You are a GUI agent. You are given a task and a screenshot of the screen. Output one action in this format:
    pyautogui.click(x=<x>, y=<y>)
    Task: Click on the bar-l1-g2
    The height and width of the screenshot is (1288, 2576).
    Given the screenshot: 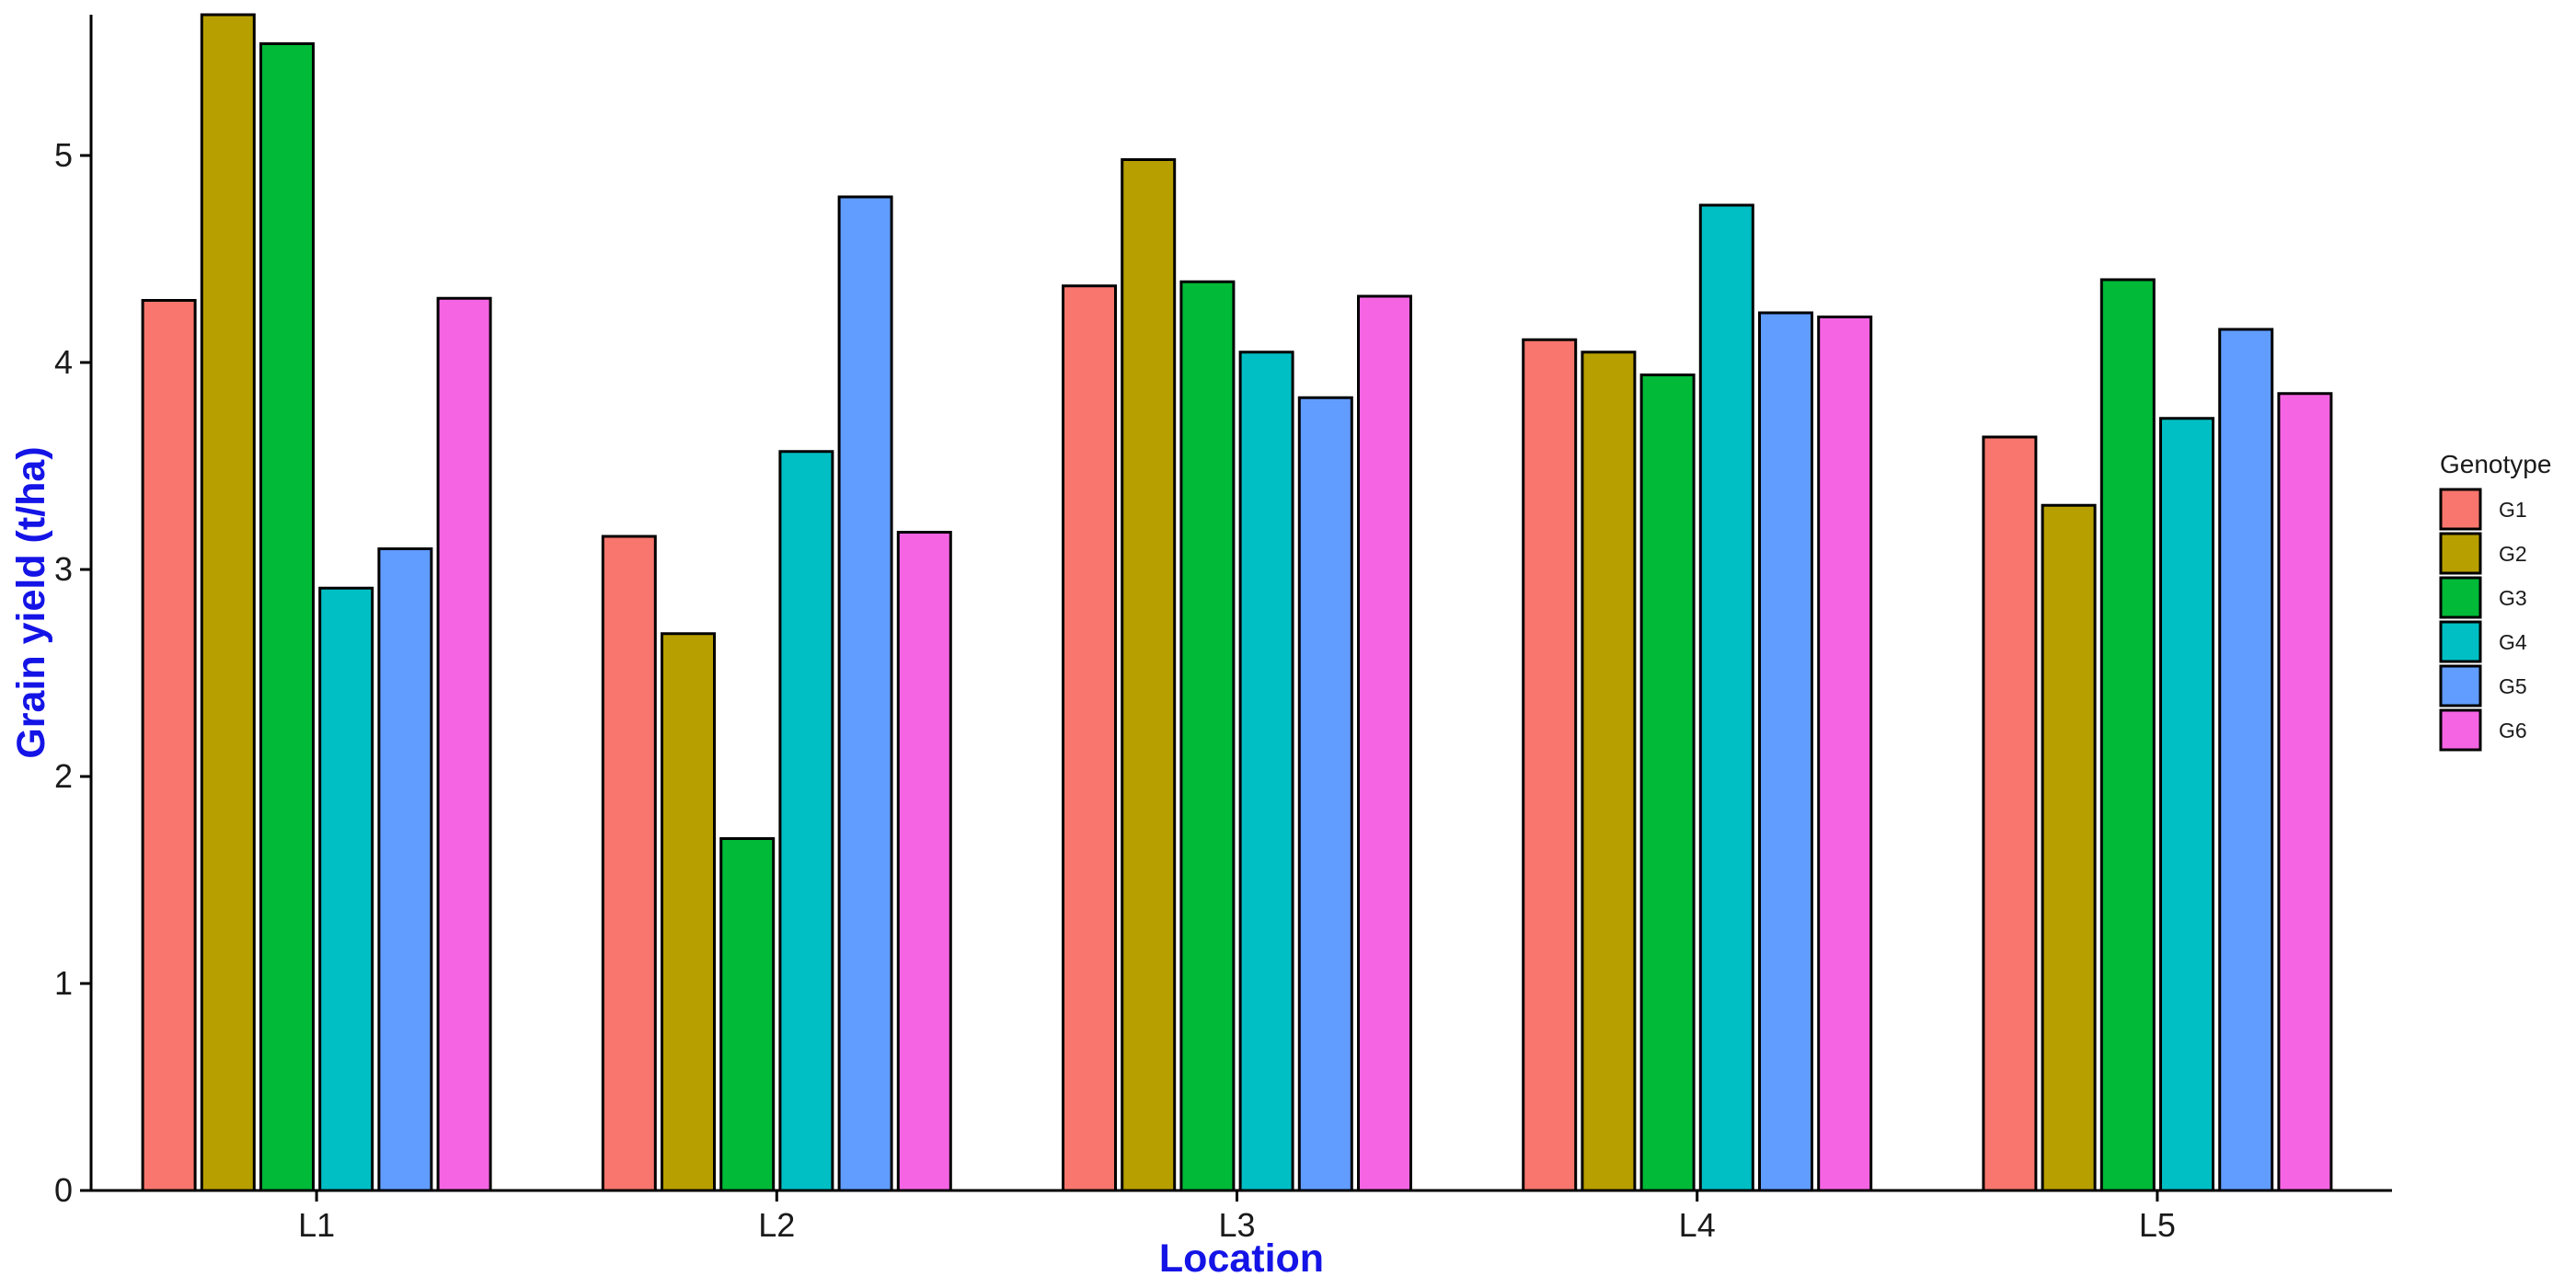 What is the action you would take?
    pyautogui.click(x=228, y=602)
    